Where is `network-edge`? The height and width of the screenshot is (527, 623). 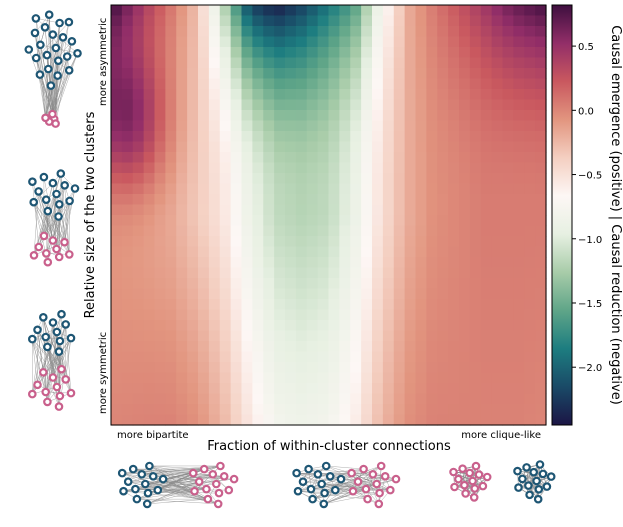 network-edge is located at coordinates (52, 204).